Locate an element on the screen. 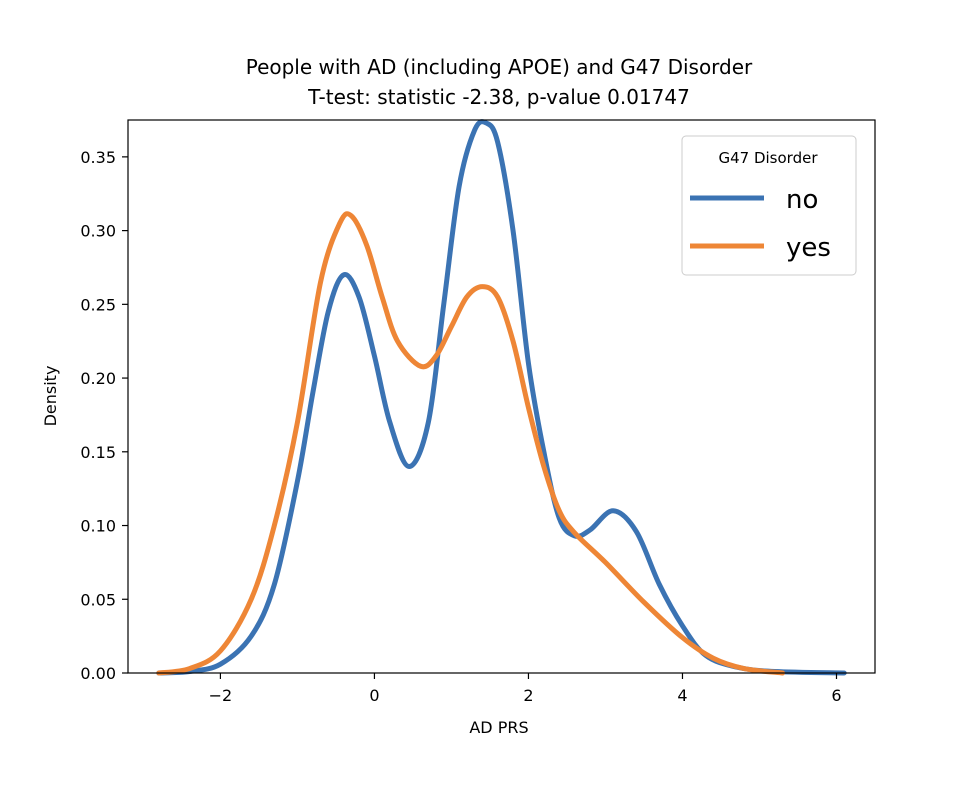  legend: G47 Disorder no yes is located at coordinates (769, 205).